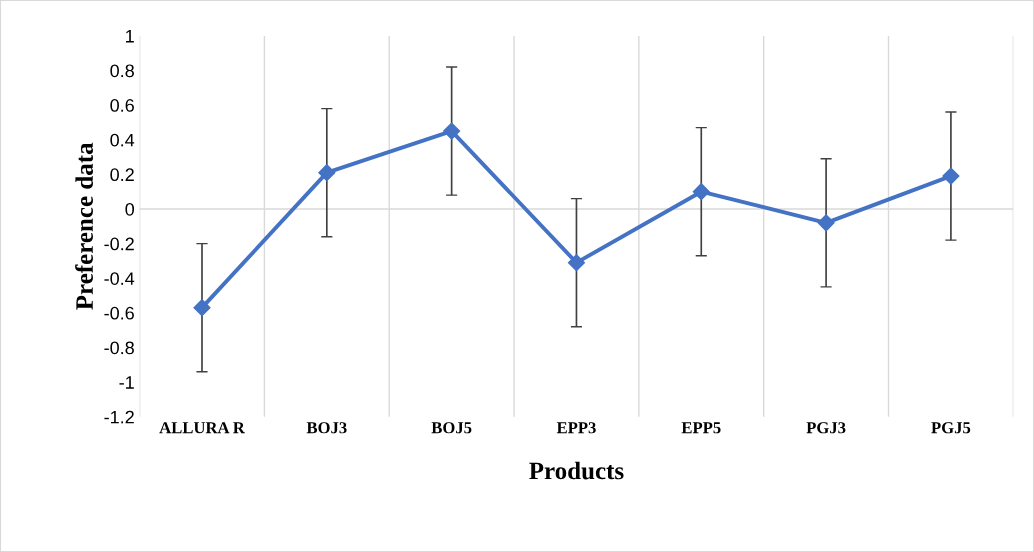 The width and height of the screenshot is (1034, 552). I want to click on x-tick-label: EPP3, so click(576, 428).